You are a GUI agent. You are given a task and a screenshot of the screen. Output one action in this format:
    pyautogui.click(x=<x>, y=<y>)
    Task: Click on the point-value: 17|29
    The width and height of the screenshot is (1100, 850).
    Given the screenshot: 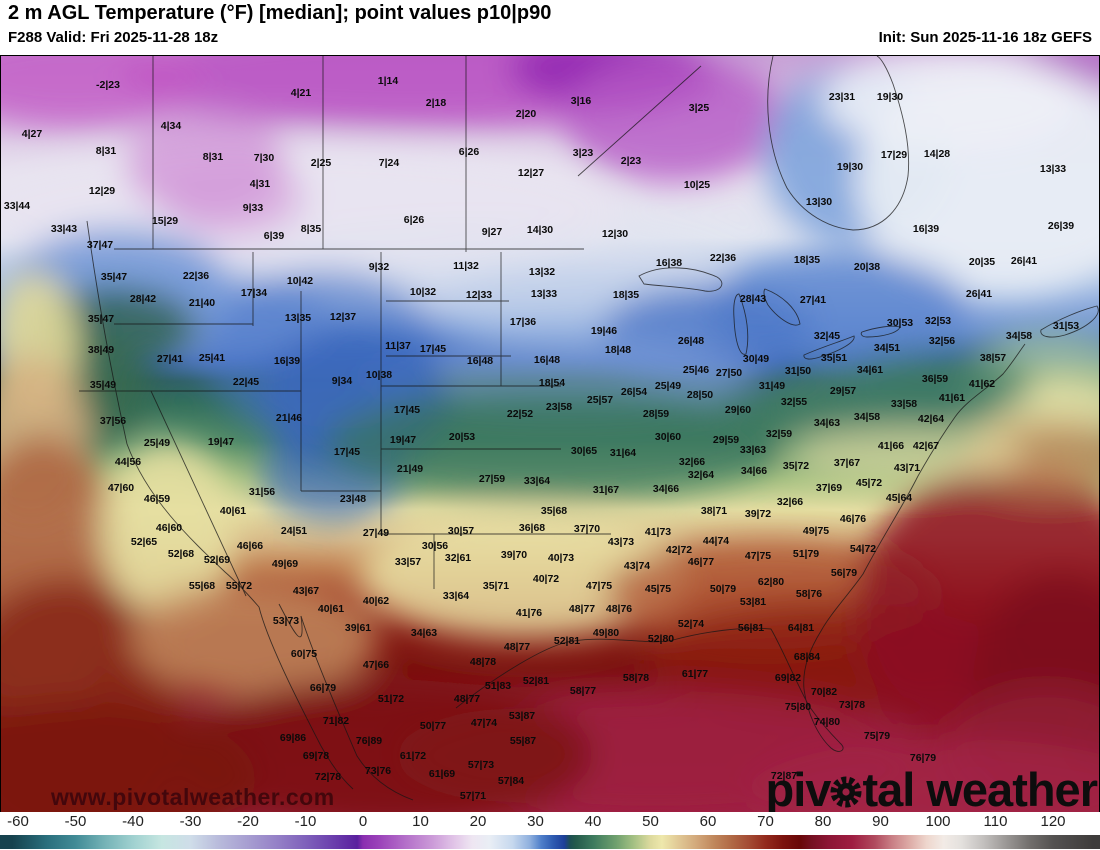 What is the action you would take?
    pyautogui.click(x=894, y=155)
    